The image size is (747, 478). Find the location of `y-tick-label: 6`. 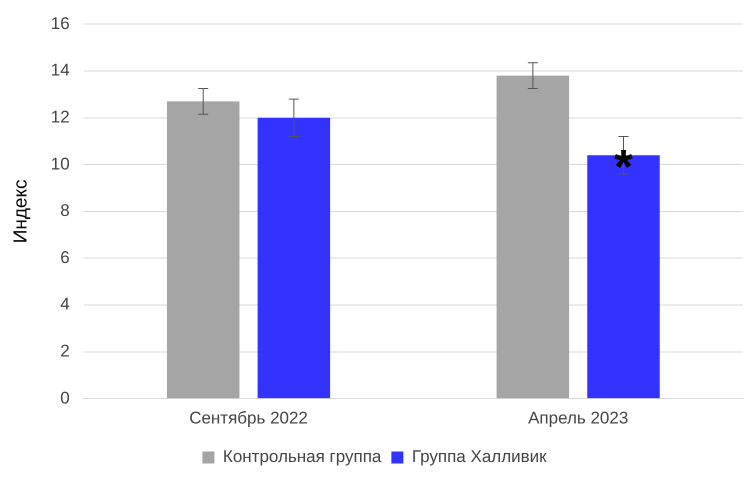

y-tick-label: 6 is located at coordinates (65, 257).